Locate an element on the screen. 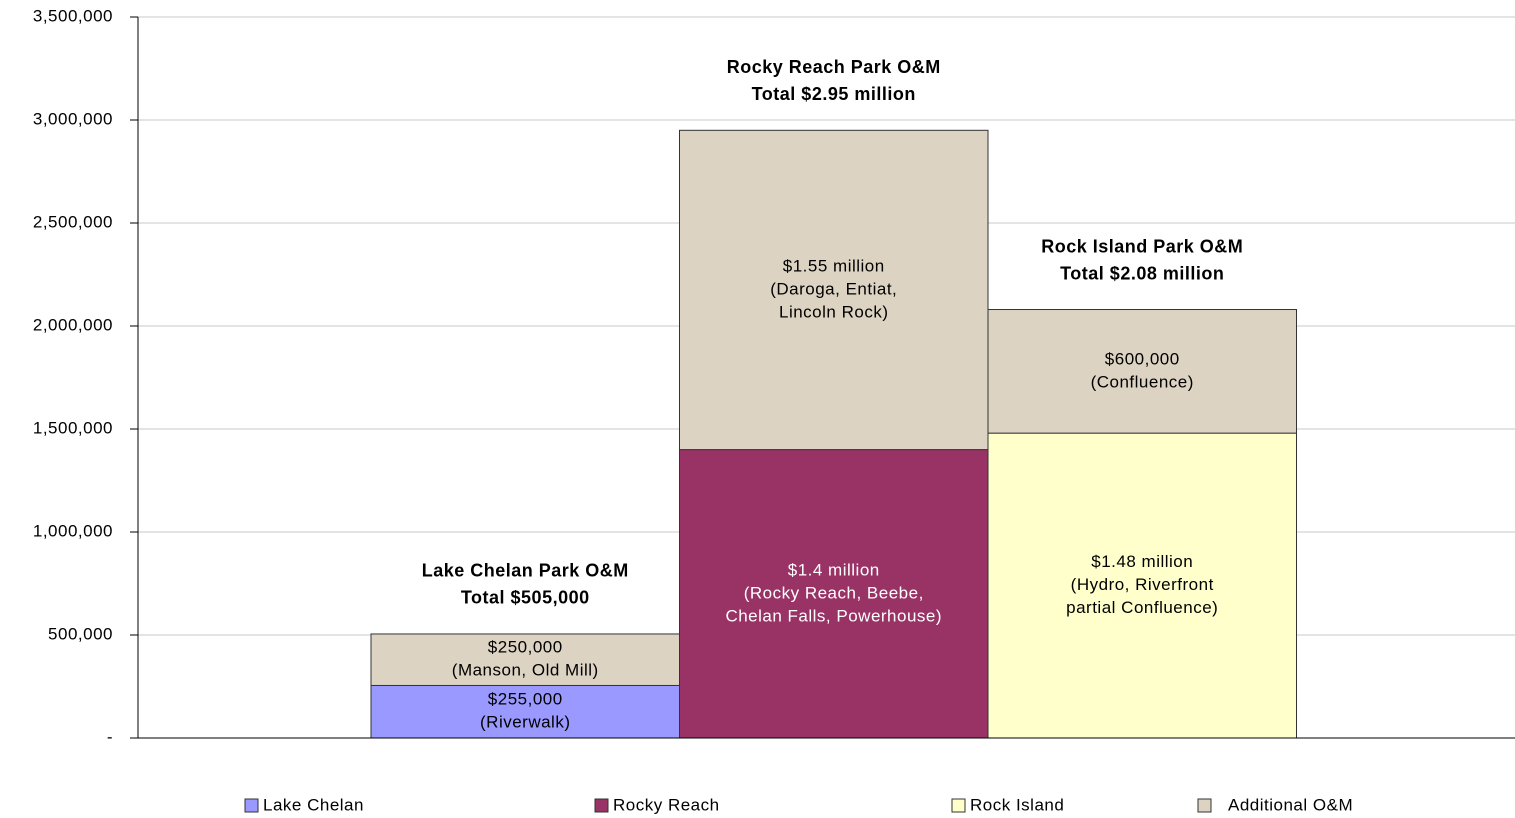 This screenshot has width=1515, height=818. data-label: (Daroga, Entiat, is located at coordinates (833, 288).